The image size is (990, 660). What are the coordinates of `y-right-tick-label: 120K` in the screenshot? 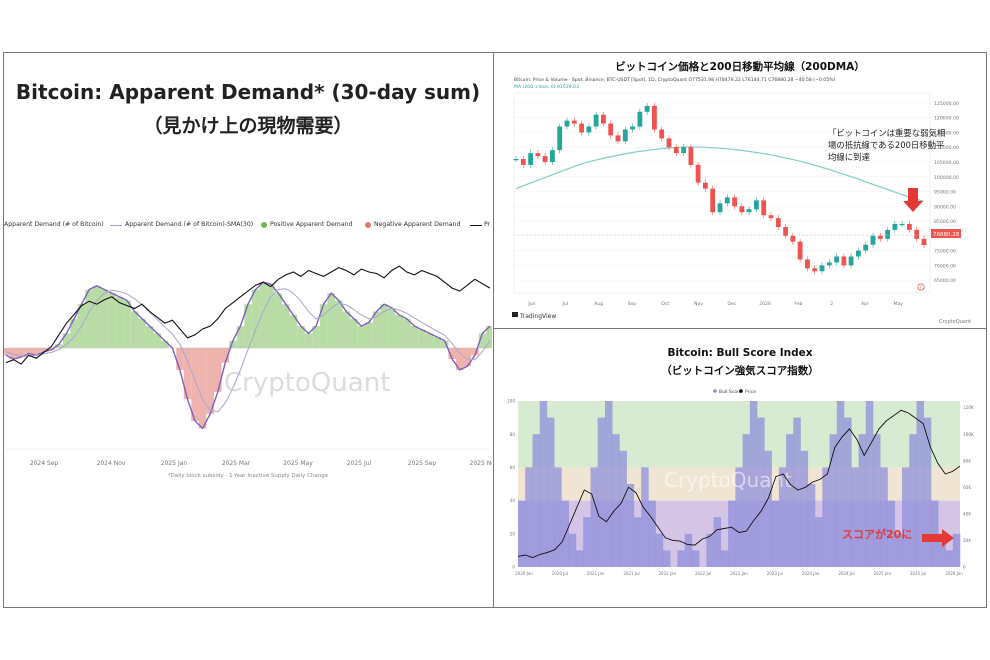 It's located at (968, 407).